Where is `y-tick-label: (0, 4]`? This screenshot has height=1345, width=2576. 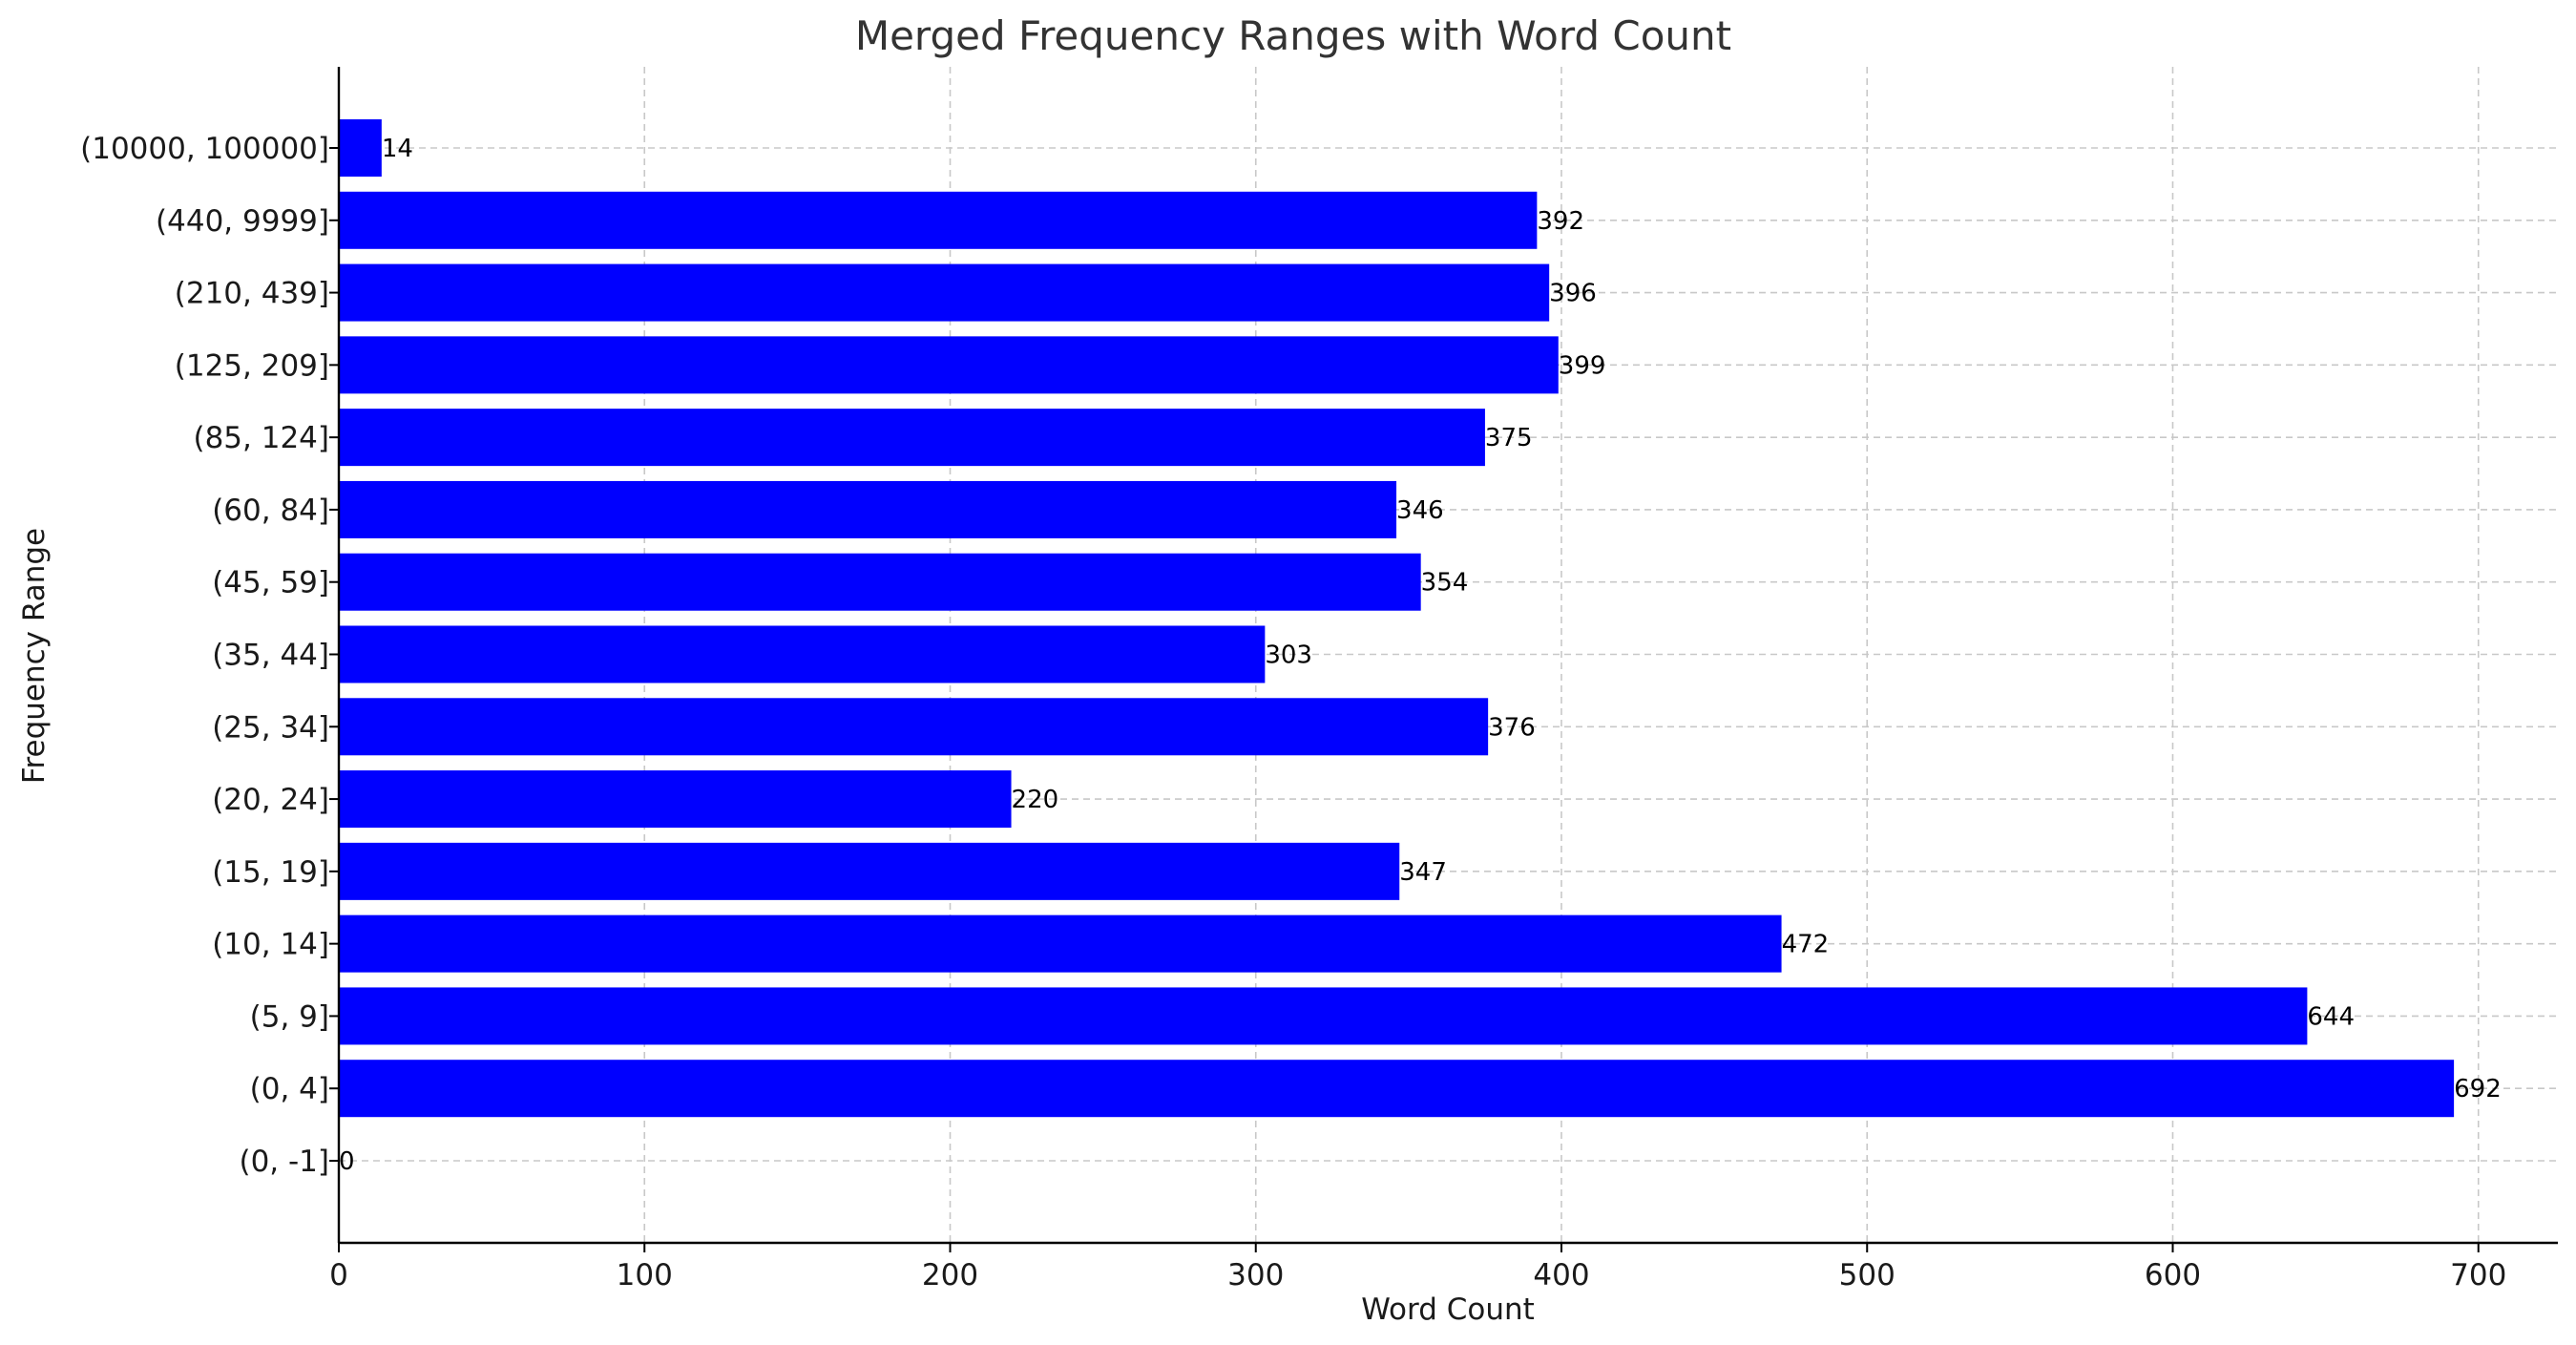
y-tick-label: (0, 4] is located at coordinates (289, 1089).